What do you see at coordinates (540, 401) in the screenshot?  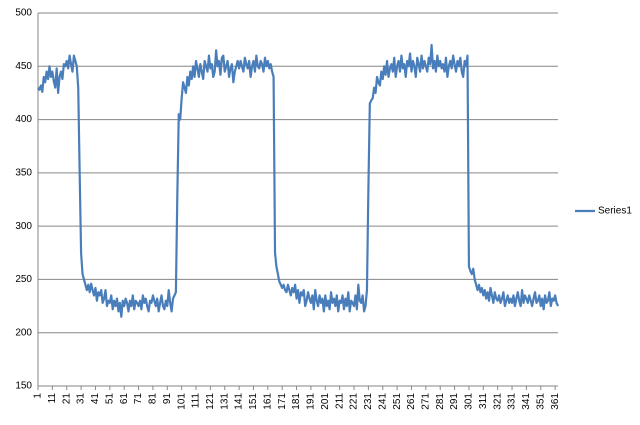 I see `x-tick-label: 351` at bounding box center [540, 401].